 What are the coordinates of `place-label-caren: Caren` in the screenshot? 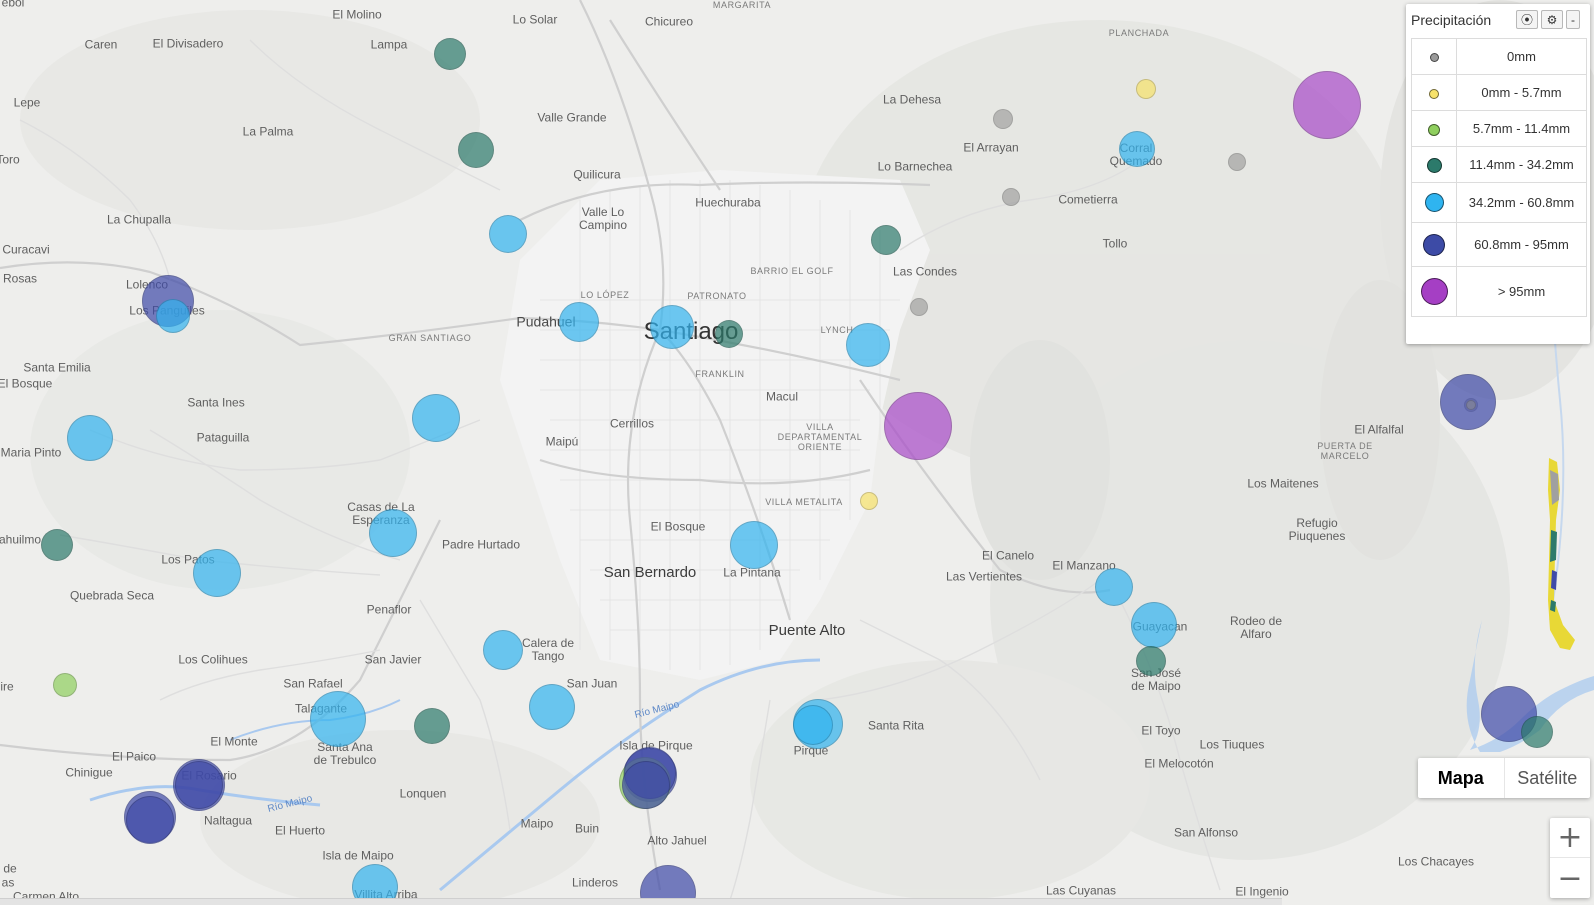 It's located at (101, 44).